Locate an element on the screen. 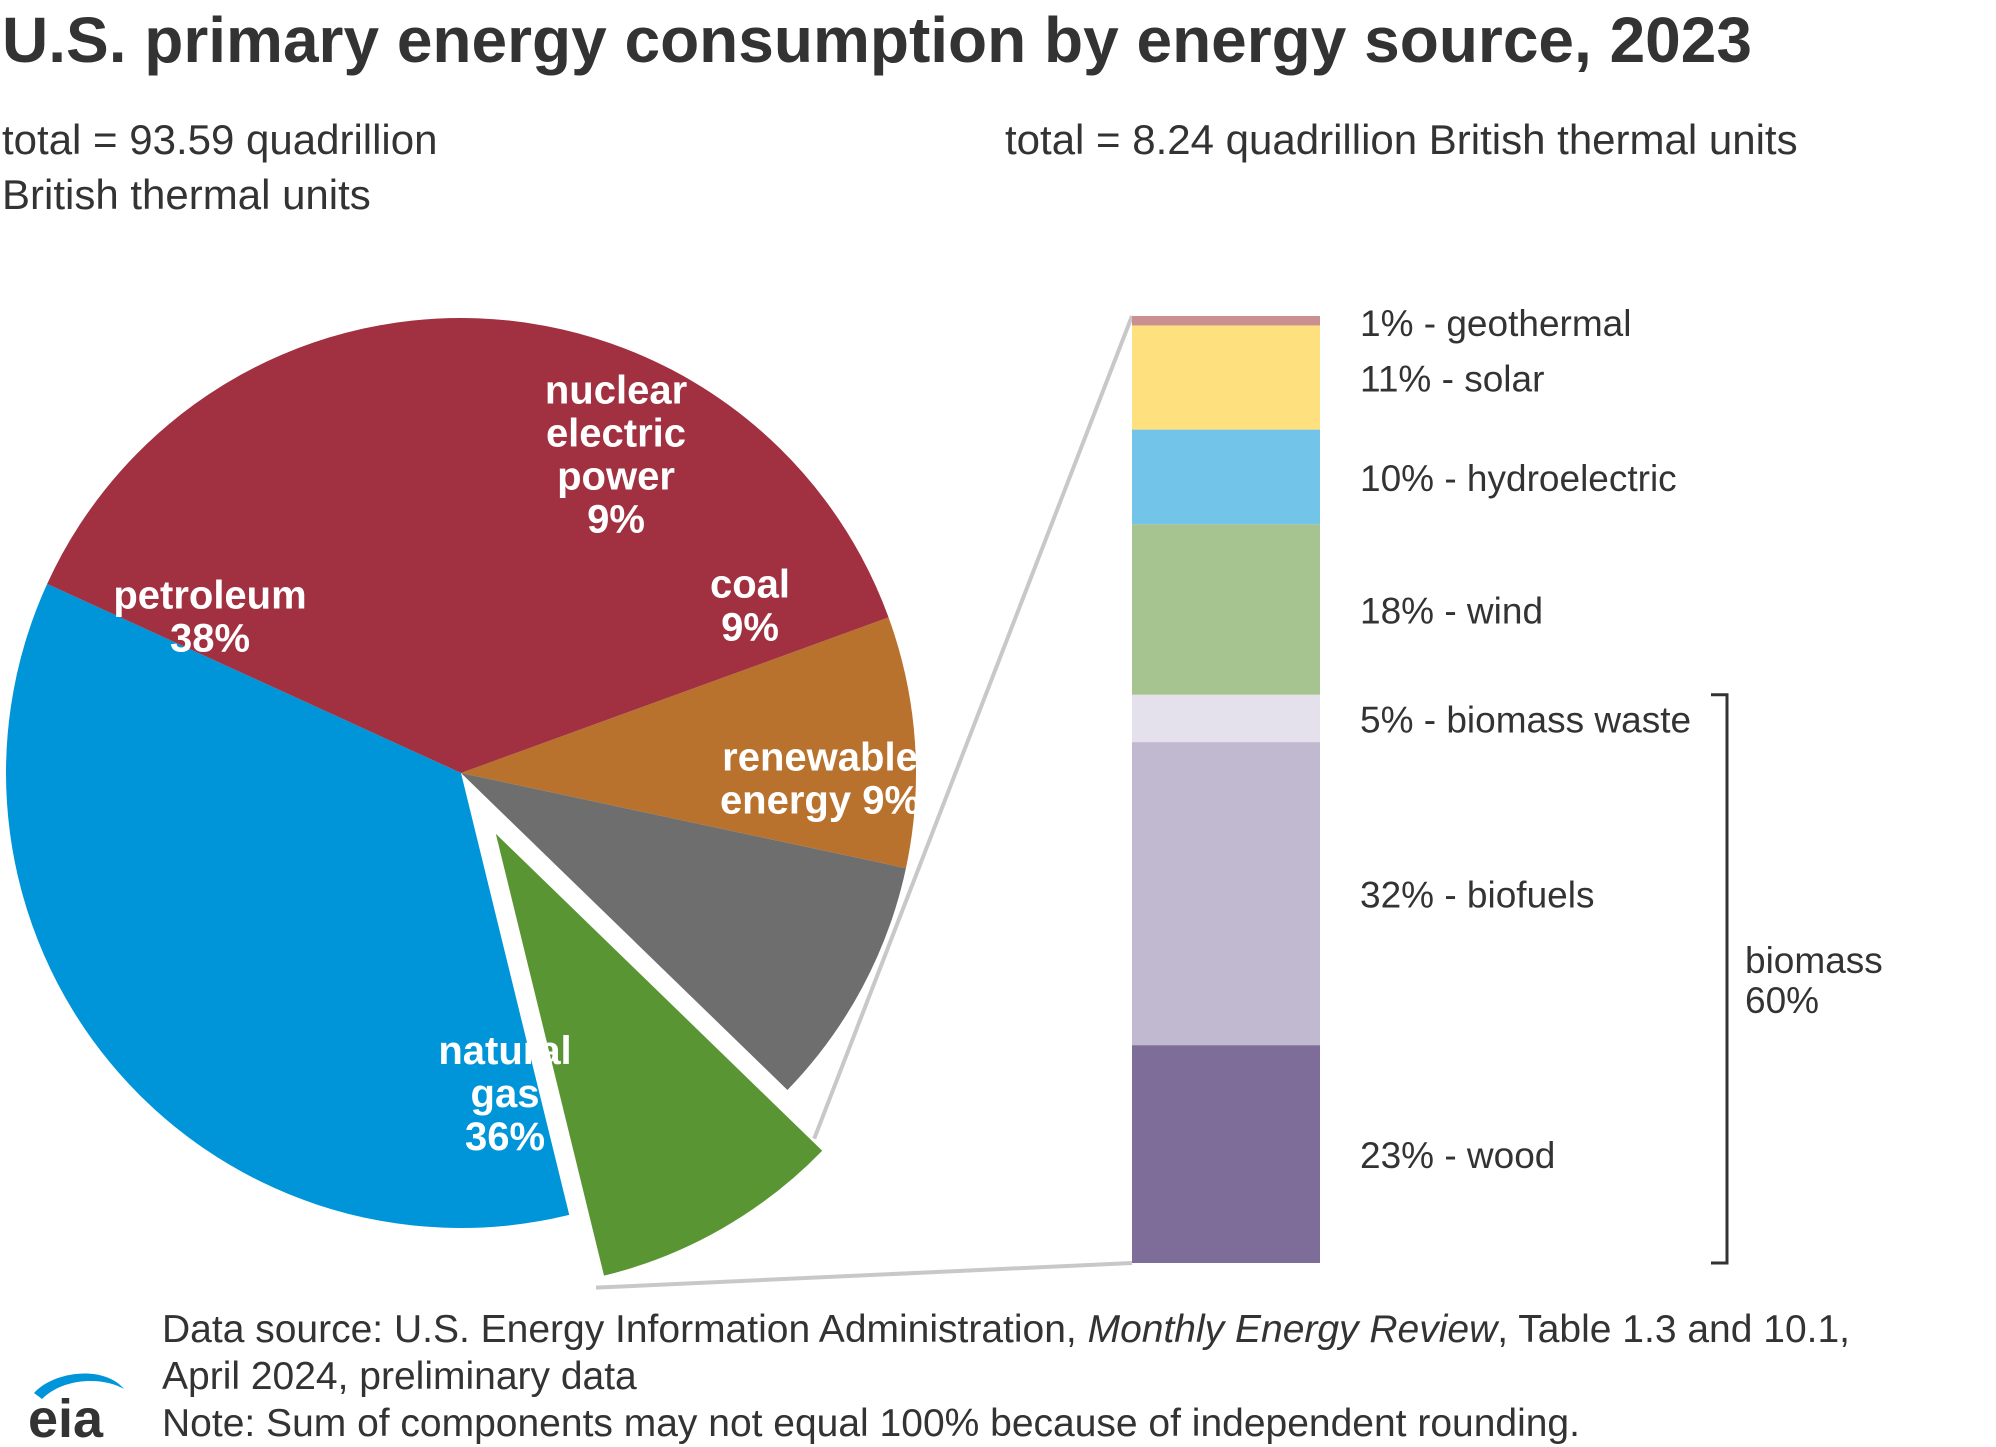  pie-label-nuclear-2: power is located at coordinates (616, 477).